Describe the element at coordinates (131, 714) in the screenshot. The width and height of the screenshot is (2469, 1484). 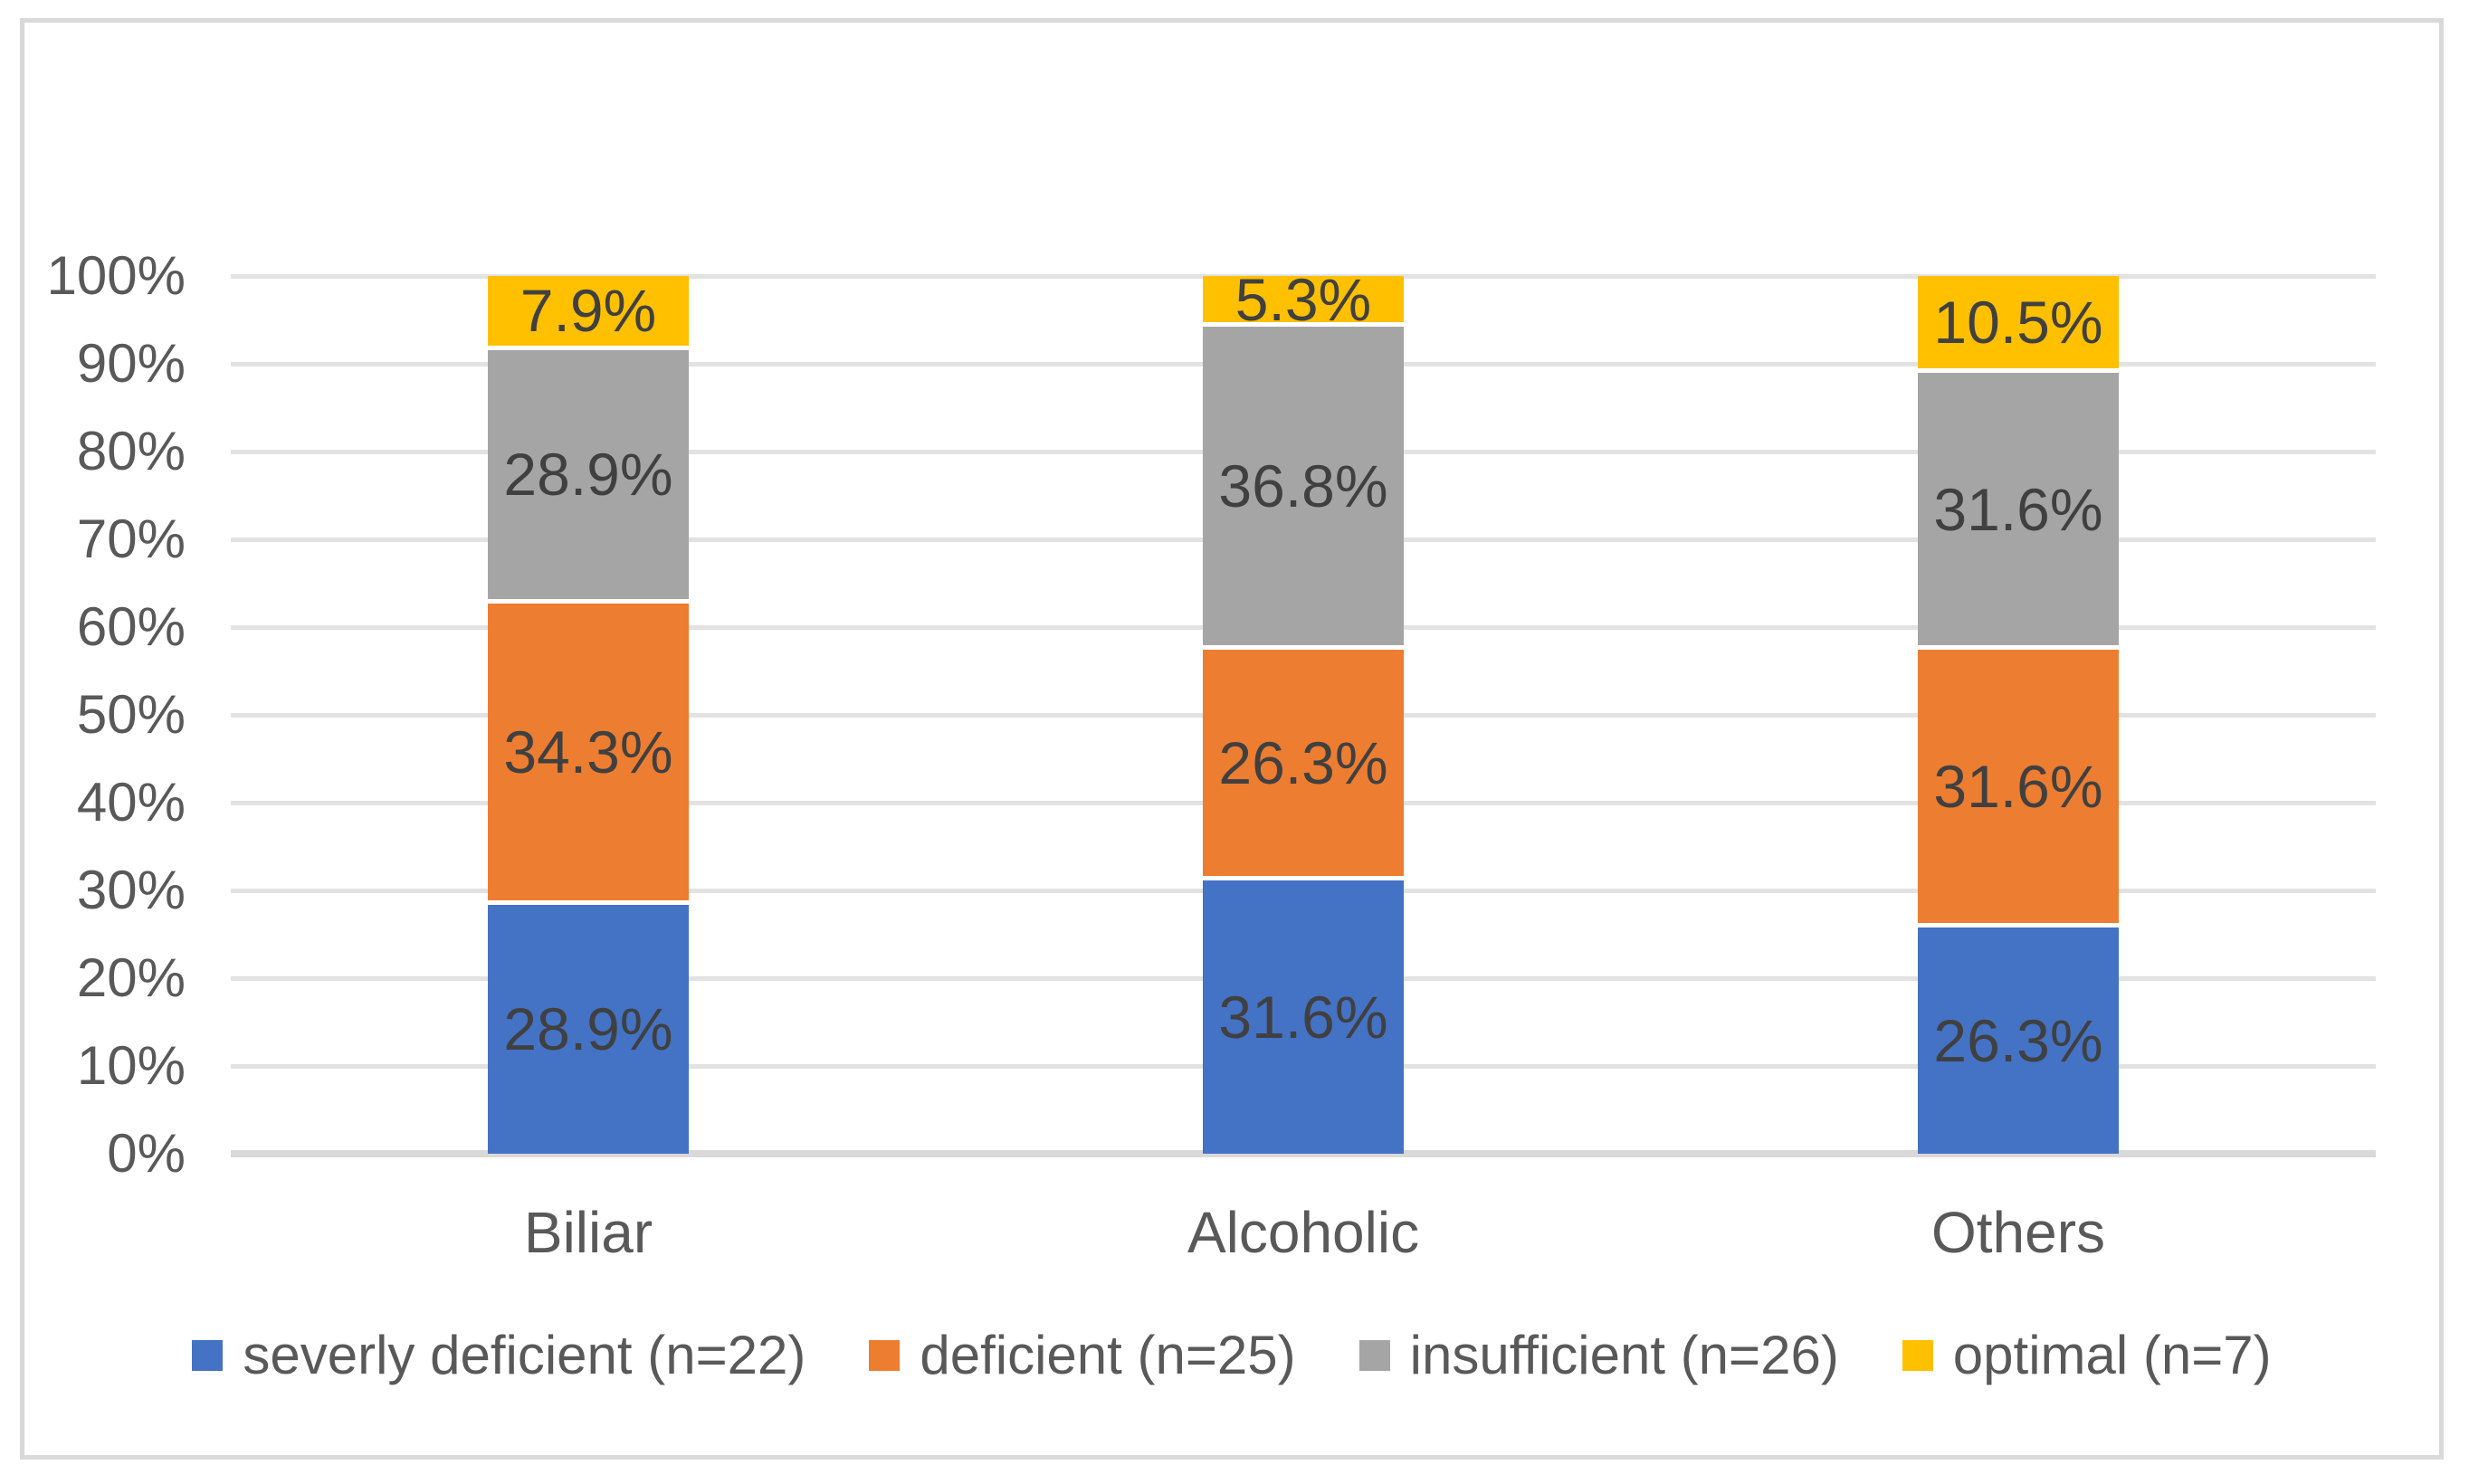
I see `y-tick-label: 50%` at that location.